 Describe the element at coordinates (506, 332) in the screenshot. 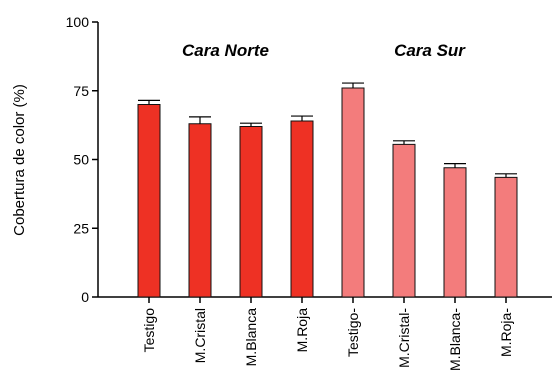

I see `category-label: M.Roja-` at that location.